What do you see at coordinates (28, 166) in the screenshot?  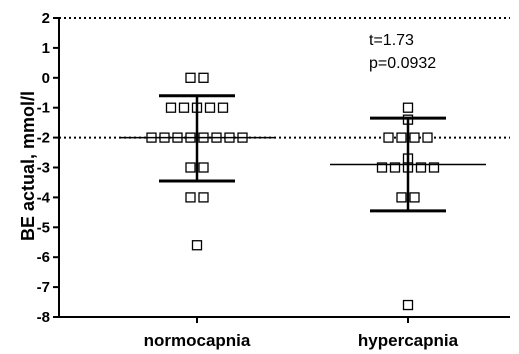 I see `y-axis-title: BE actual, mmol/l` at bounding box center [28, 166].